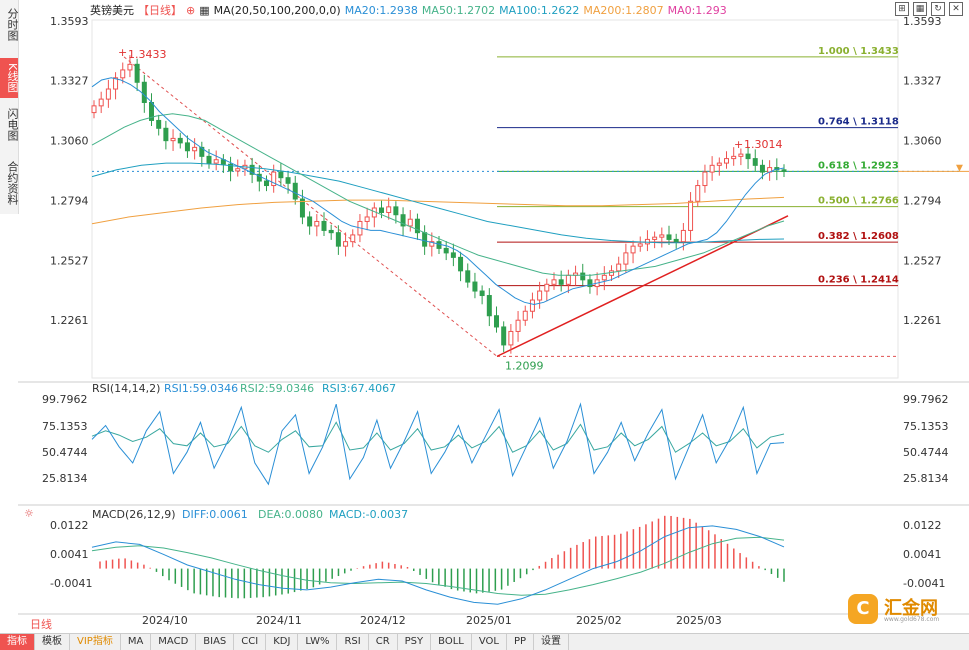 Image resolution: width=969 pixels, height=650 pixels. I want to click on pp-button: PP, so click(521, 642).